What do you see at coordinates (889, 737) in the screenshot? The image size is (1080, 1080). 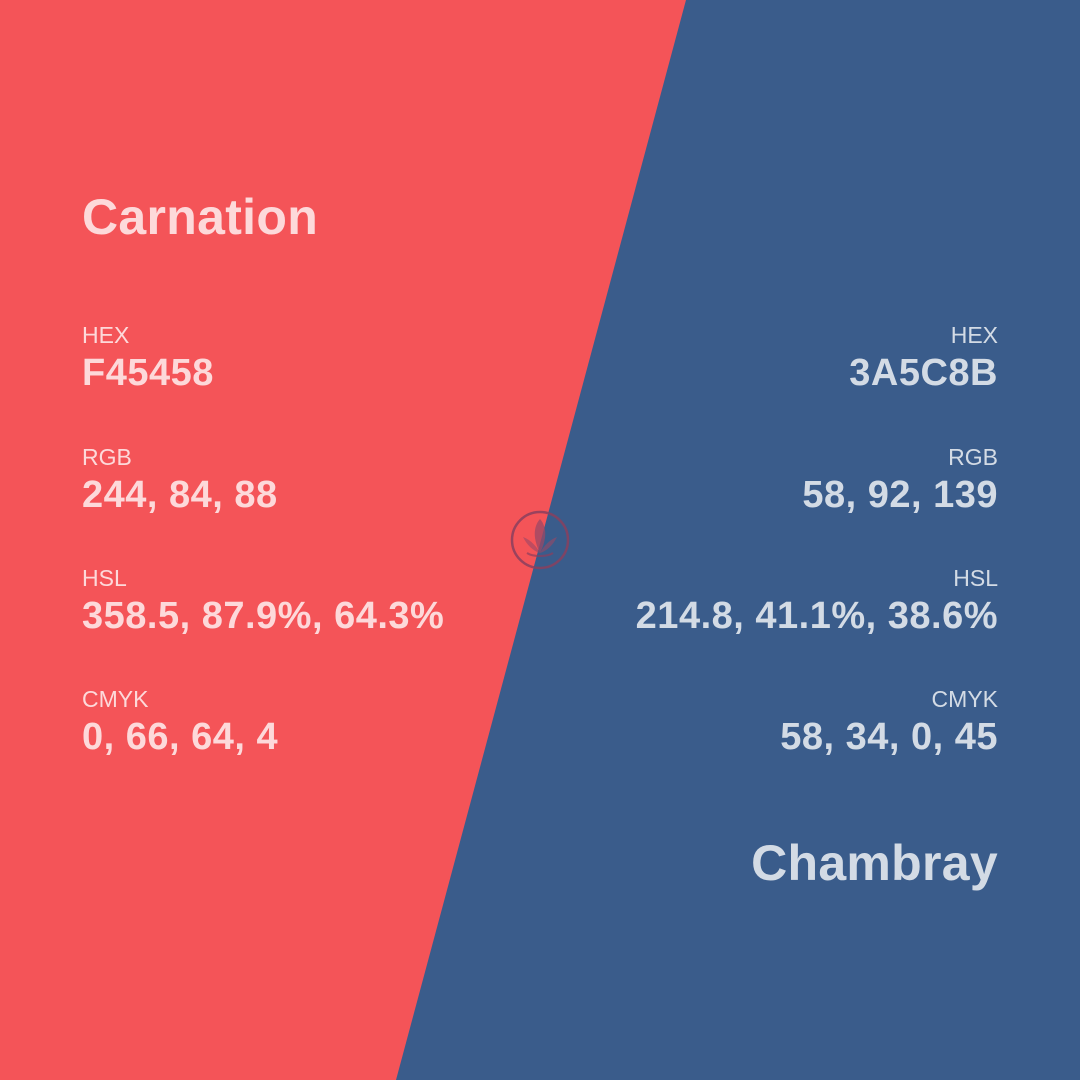 I see `right-cmyk-value: 58, 34, 0, 45` at bounding box center [889, 737].